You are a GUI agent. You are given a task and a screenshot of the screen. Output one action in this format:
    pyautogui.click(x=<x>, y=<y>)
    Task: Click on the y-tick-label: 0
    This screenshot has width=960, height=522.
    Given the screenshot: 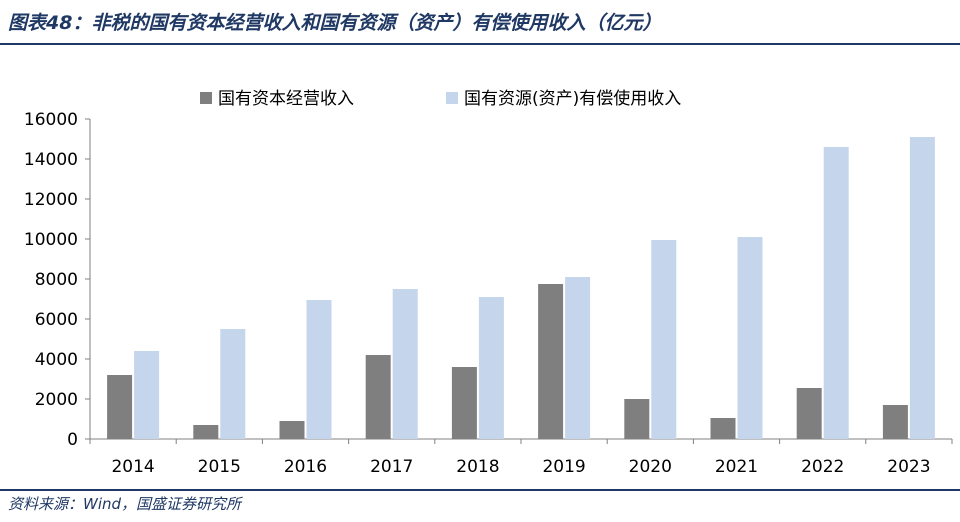 What is the action you would take?
    pyautogui.click(x=72, y=440)
    